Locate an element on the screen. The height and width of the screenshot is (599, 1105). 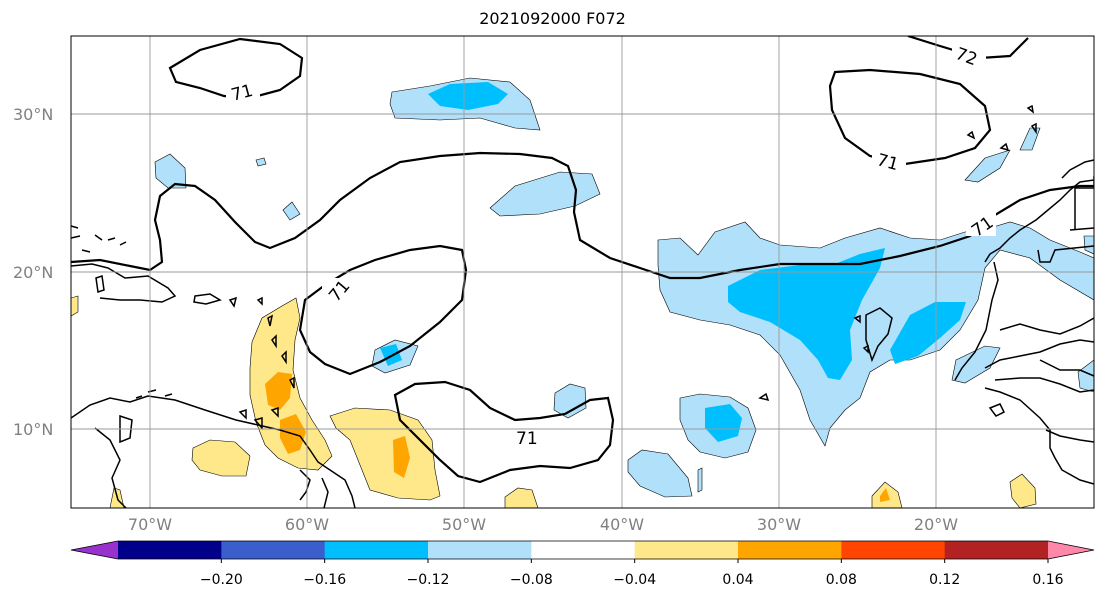
colorbar-tick-label: −0.04 is located at coordinates (634, 580).